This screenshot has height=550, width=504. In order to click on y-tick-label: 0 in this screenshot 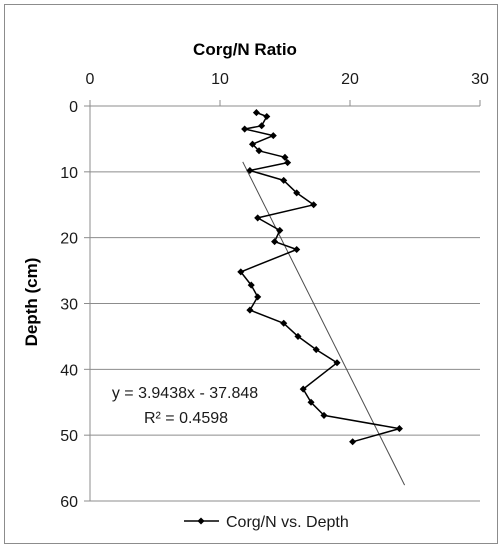, I will do `click(73, 107)`.